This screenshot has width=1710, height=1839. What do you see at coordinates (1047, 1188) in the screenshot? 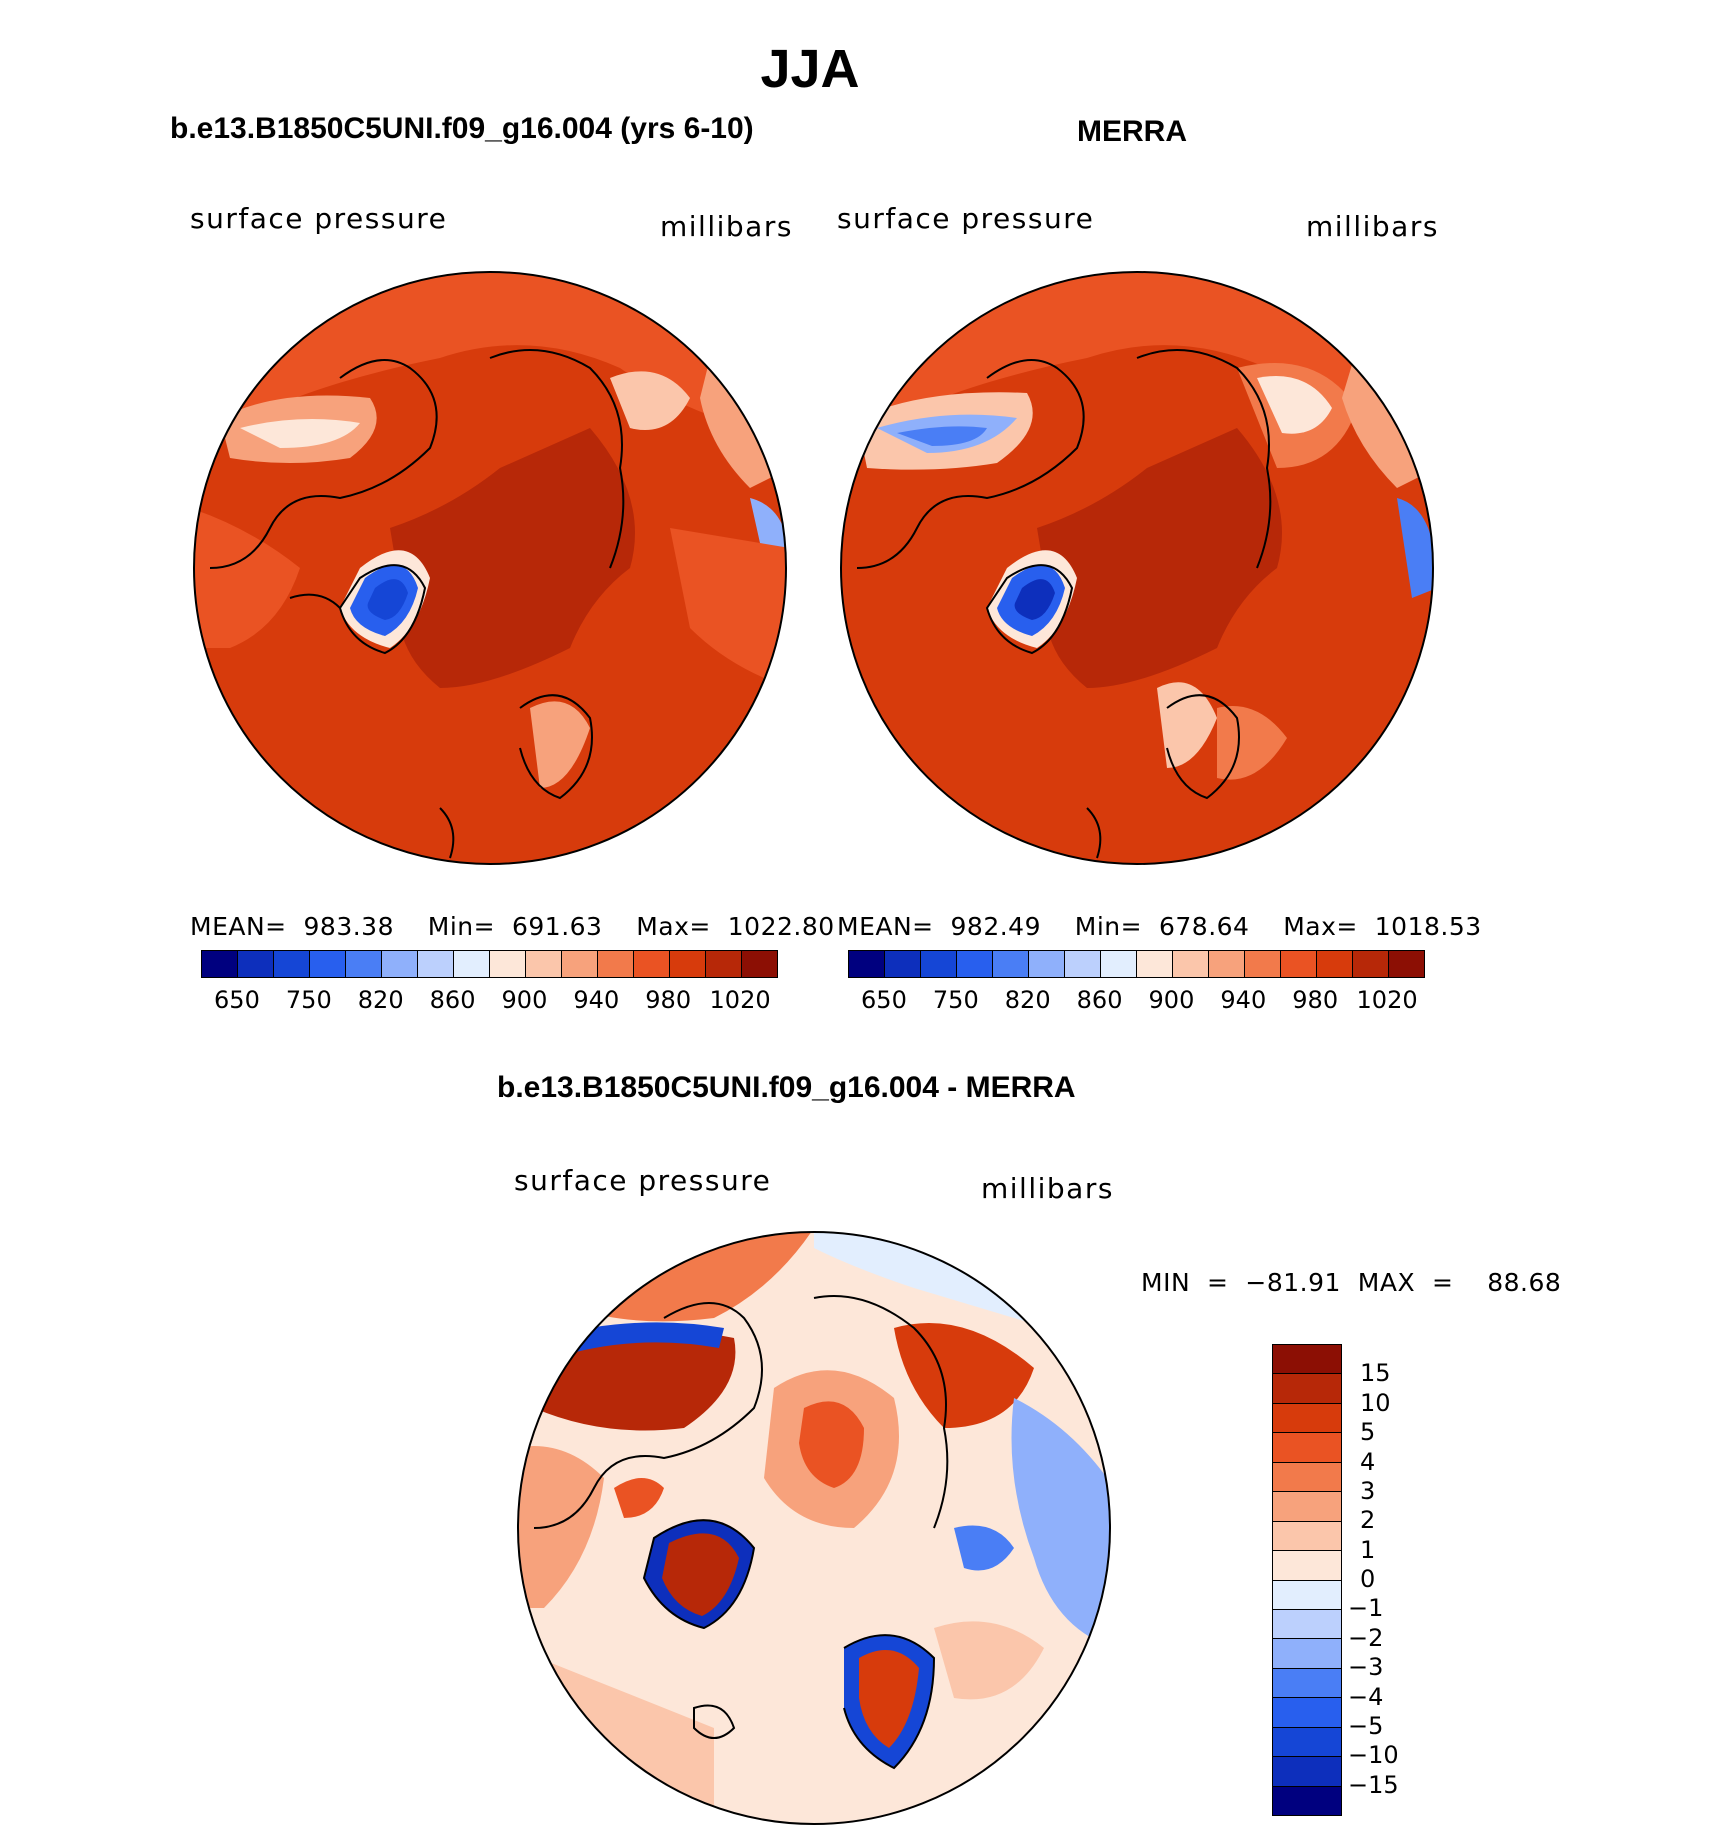
I see `diff-right-label: millibars` at bounding box center [1047, 1188].